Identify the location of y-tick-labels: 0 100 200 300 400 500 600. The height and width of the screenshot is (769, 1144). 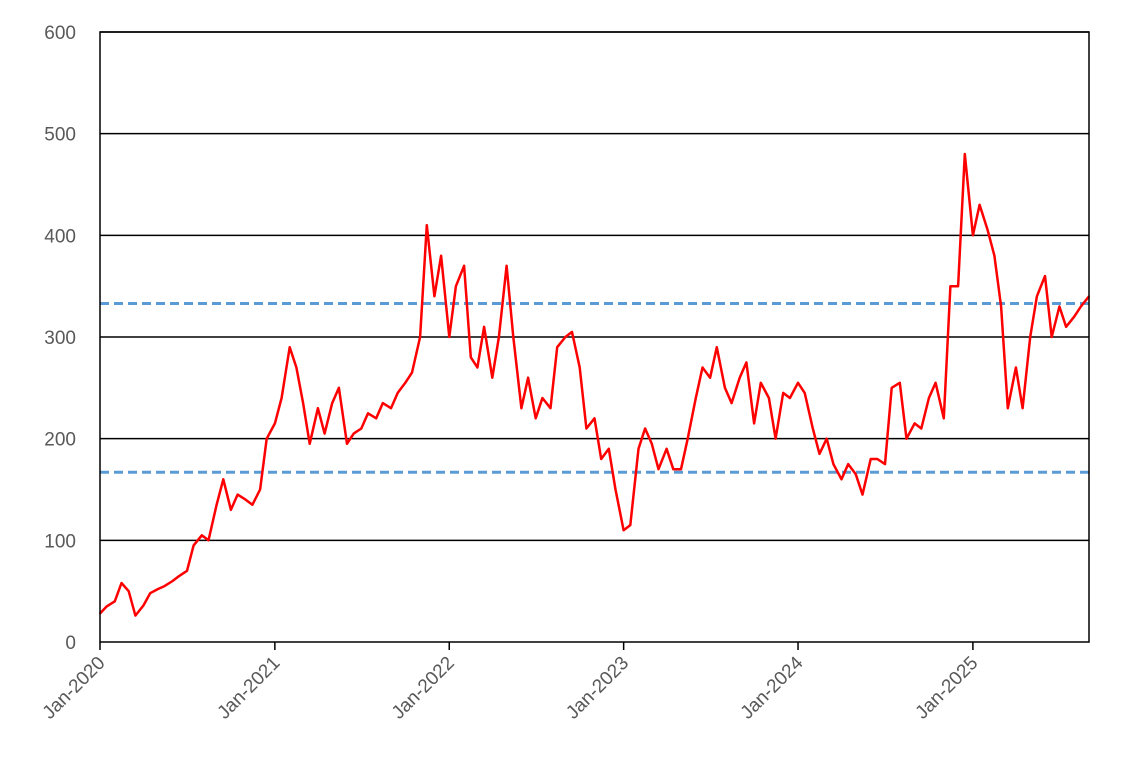
(60, 338).